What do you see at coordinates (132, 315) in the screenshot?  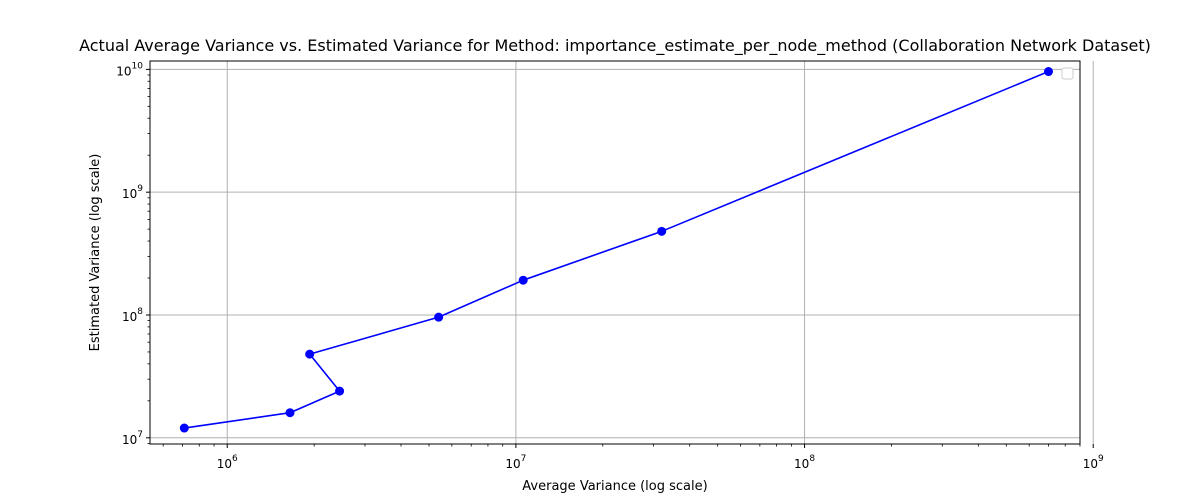 I see `y-tick-label: 10⁸` at bounding box center [132, 315].